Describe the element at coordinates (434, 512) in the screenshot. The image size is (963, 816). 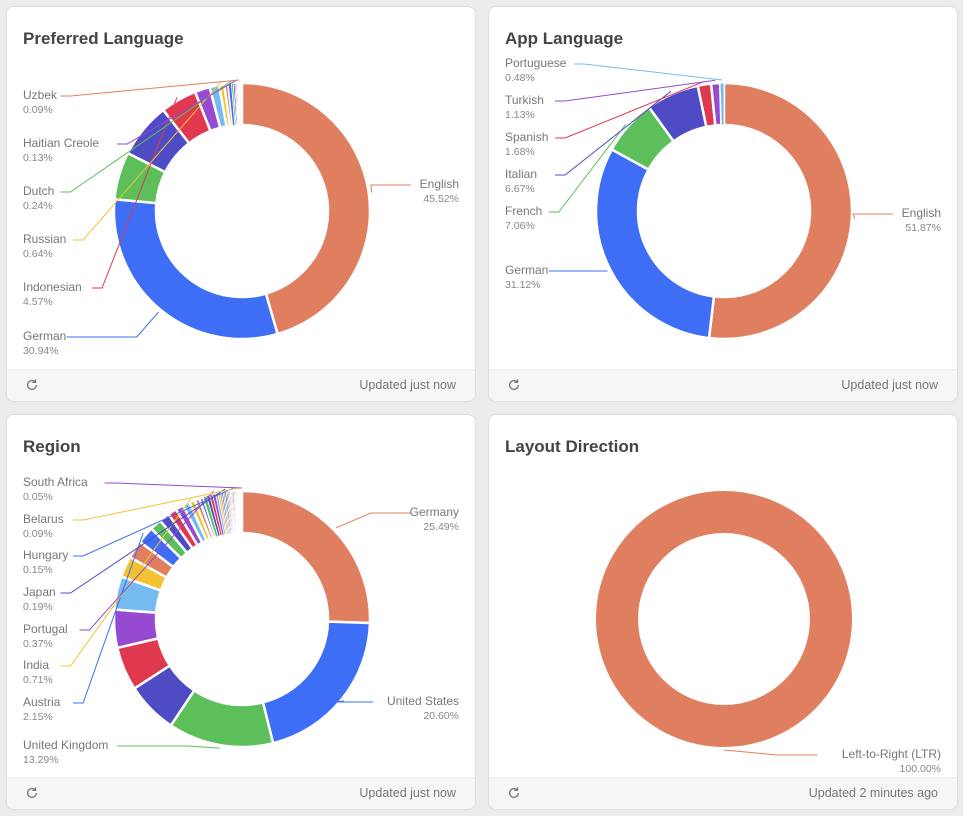
I see `slice-label-name: Germany` at that location.